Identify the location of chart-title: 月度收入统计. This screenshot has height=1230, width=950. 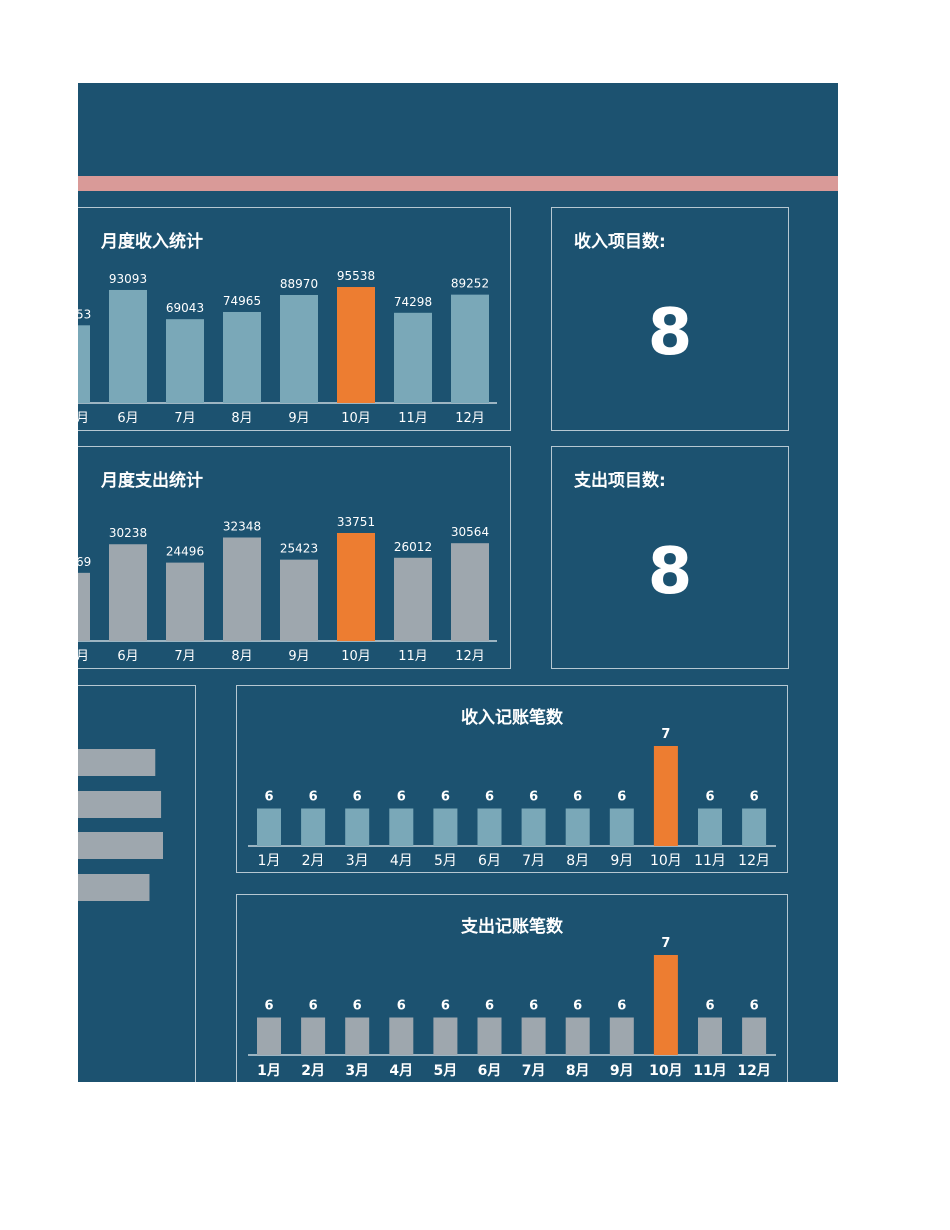
(152, 242).